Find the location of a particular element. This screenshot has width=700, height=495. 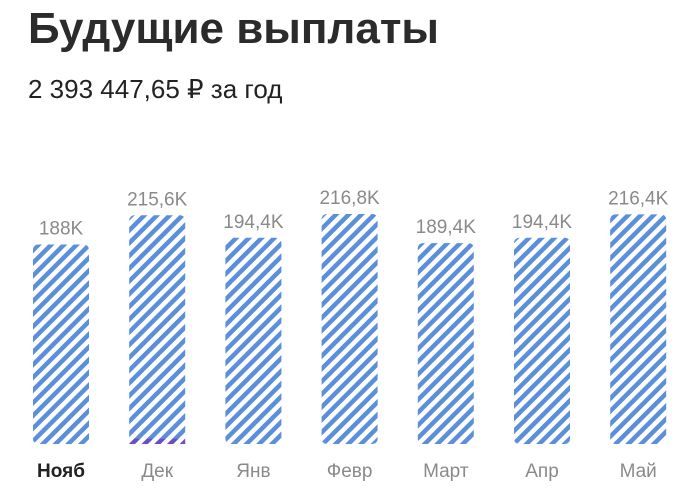

month-tab-2: Дек is located at coordinates (157, 471).